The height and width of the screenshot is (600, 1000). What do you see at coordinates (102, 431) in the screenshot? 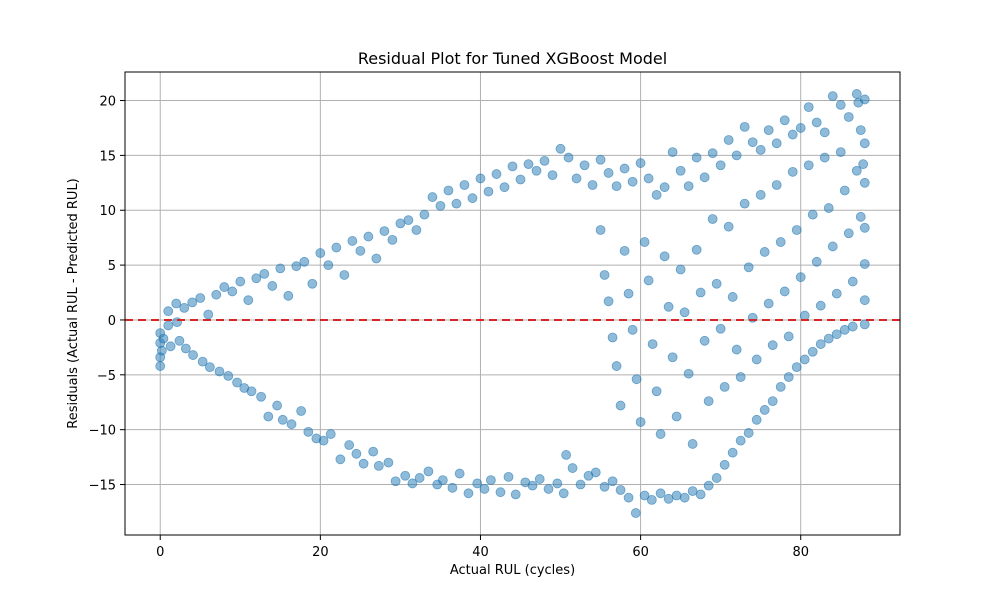
I see `y-tick-label: −10` at bounding box center [102, 431].